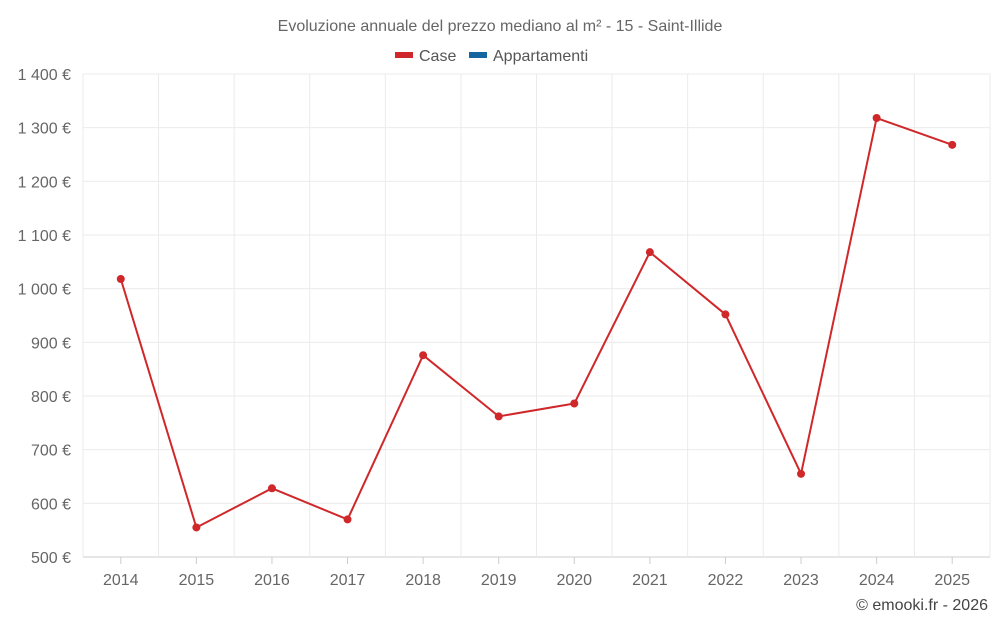 This screenshot has width=1000, height=625. What do you see at coordinates (876, 118) in the screenshot?
I see `data-point-case-2024` at bounding box center [876, 118].